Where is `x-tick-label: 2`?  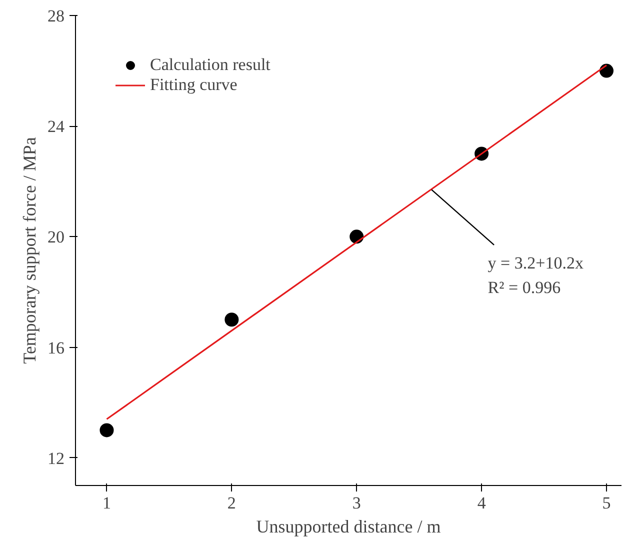 x-tick-label: 2 is located at coordinates (231, 503).